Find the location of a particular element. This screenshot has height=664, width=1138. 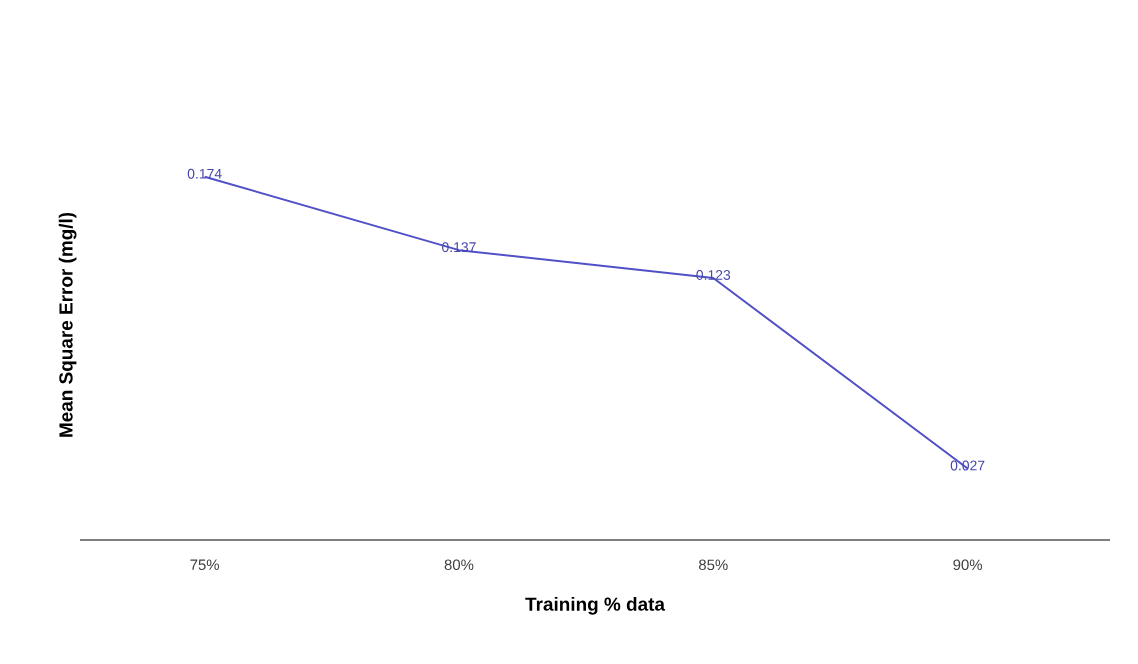

x-tick-label: 80% is located at coordinates (459, 565).